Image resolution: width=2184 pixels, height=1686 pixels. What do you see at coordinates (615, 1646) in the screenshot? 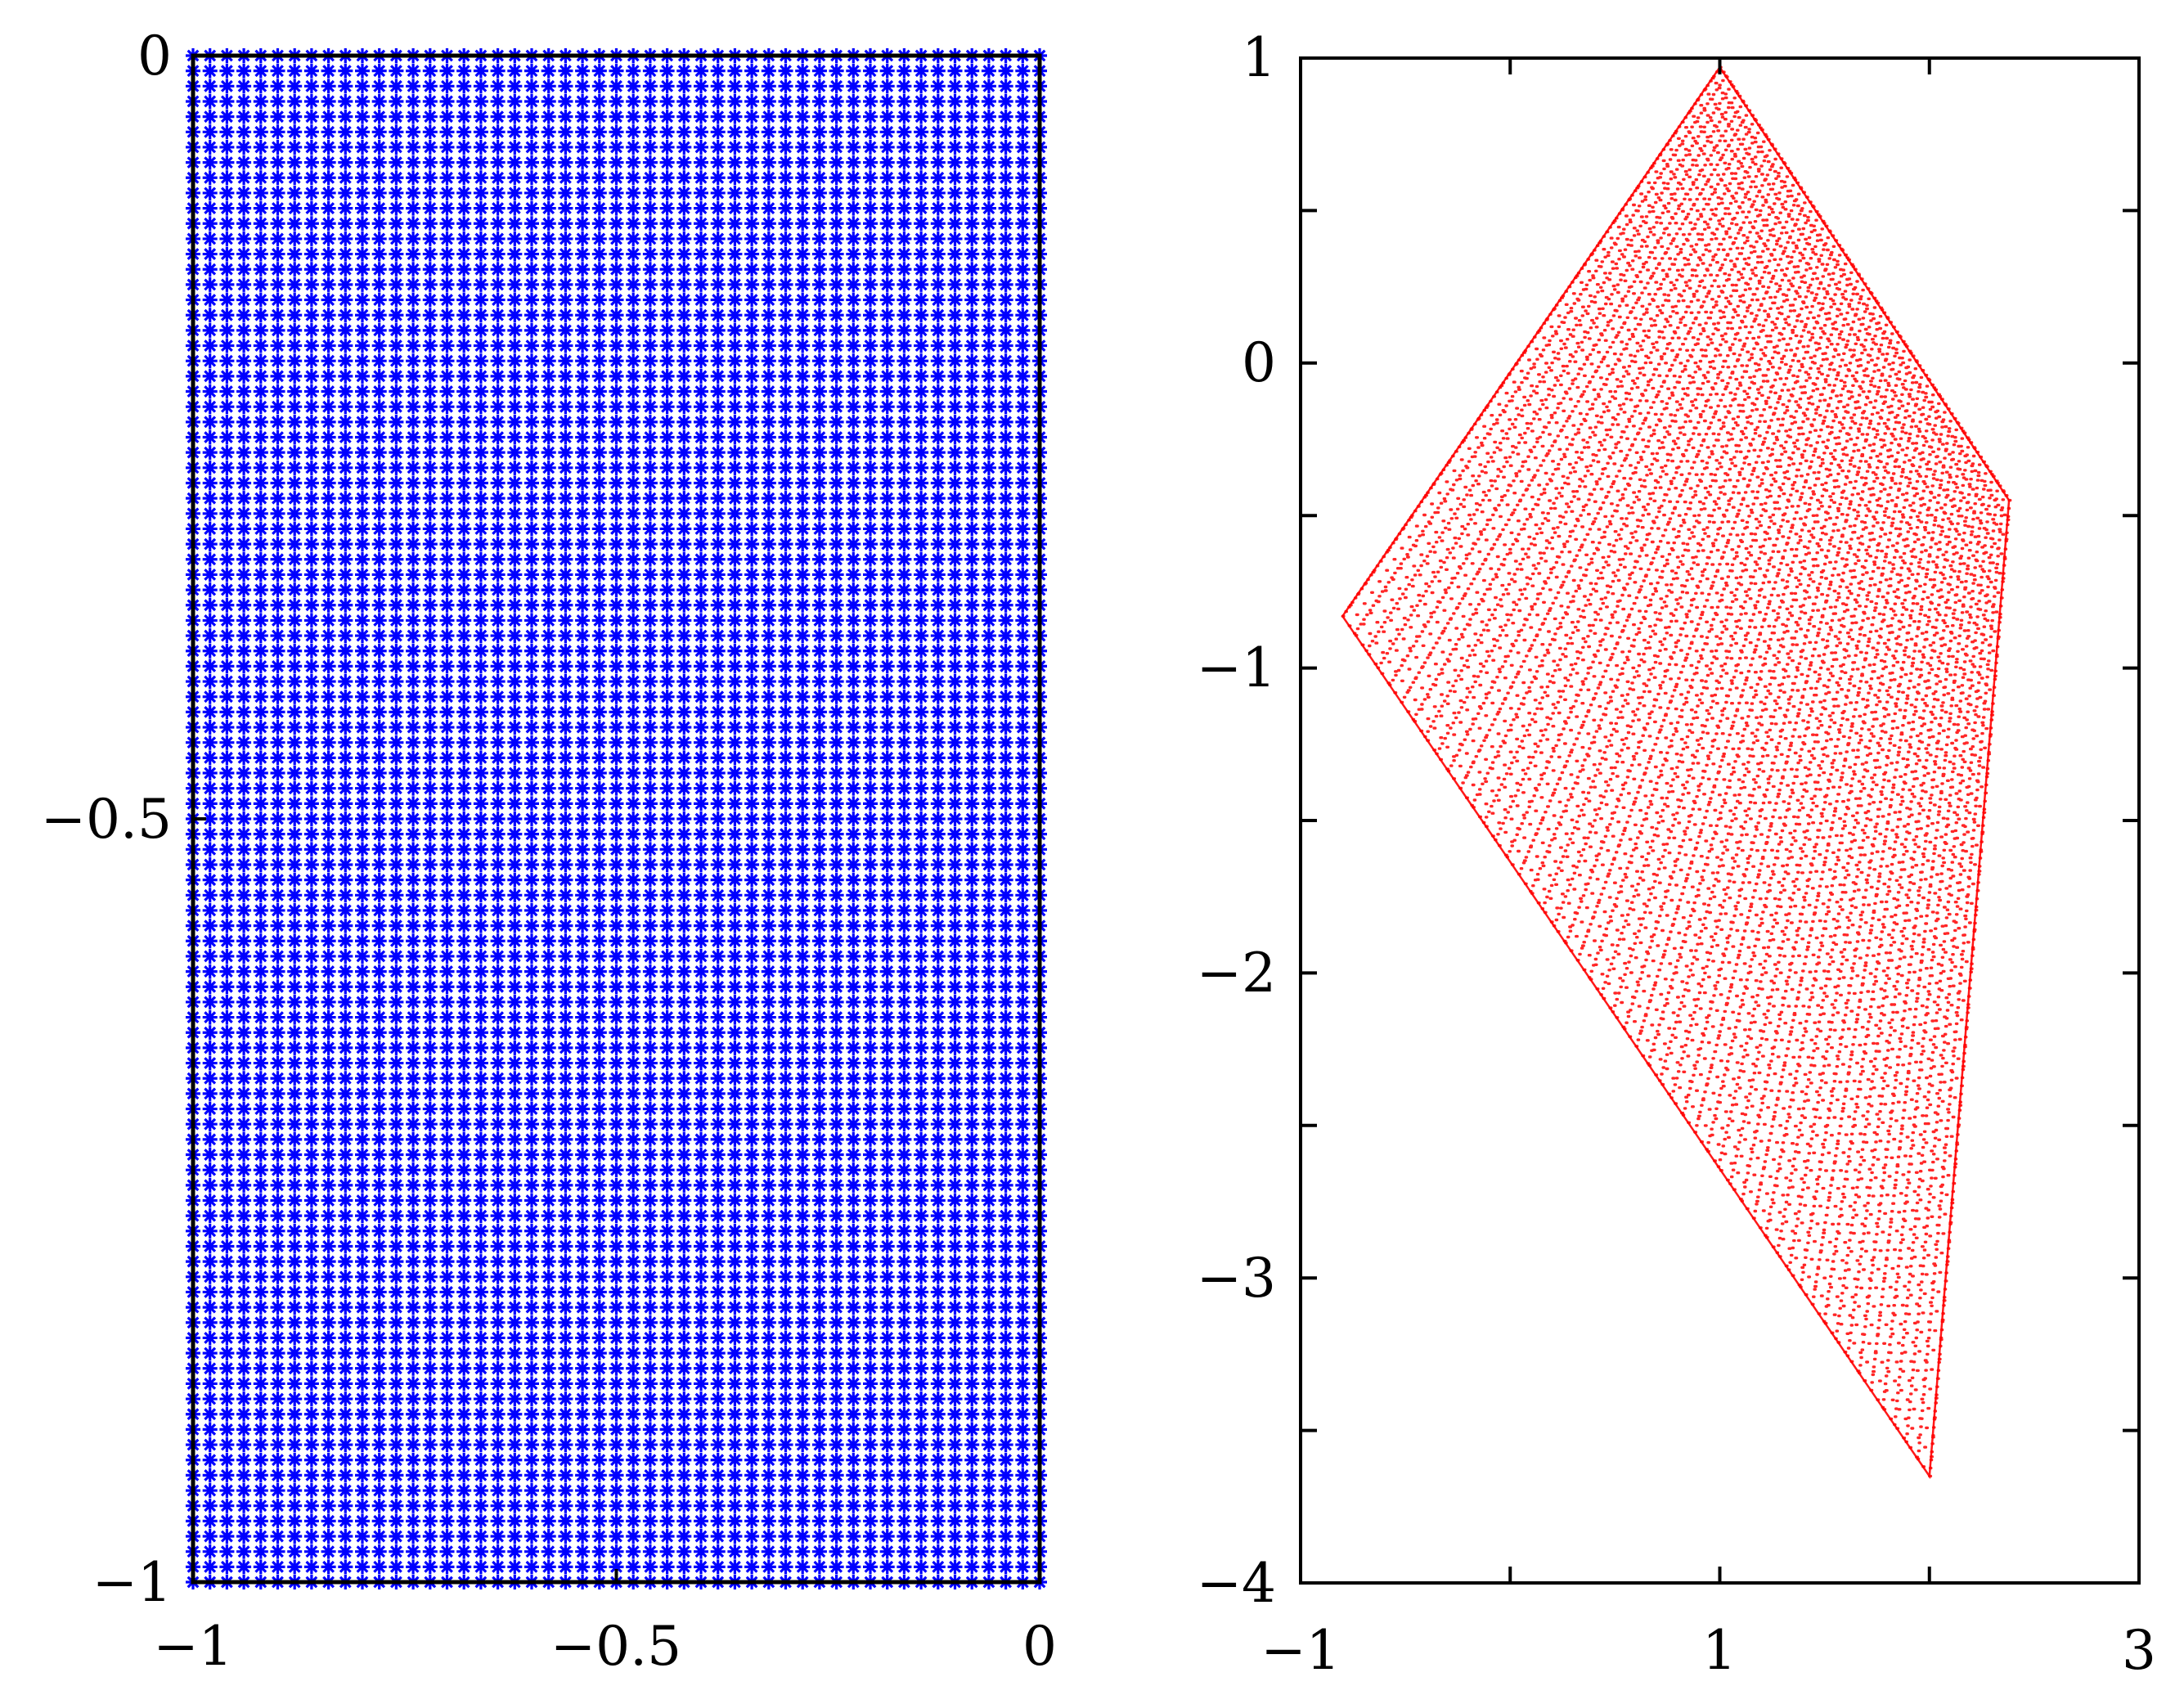
I see `left-x-tick-label-2: −0.5` at bounding box center [615, 1646].